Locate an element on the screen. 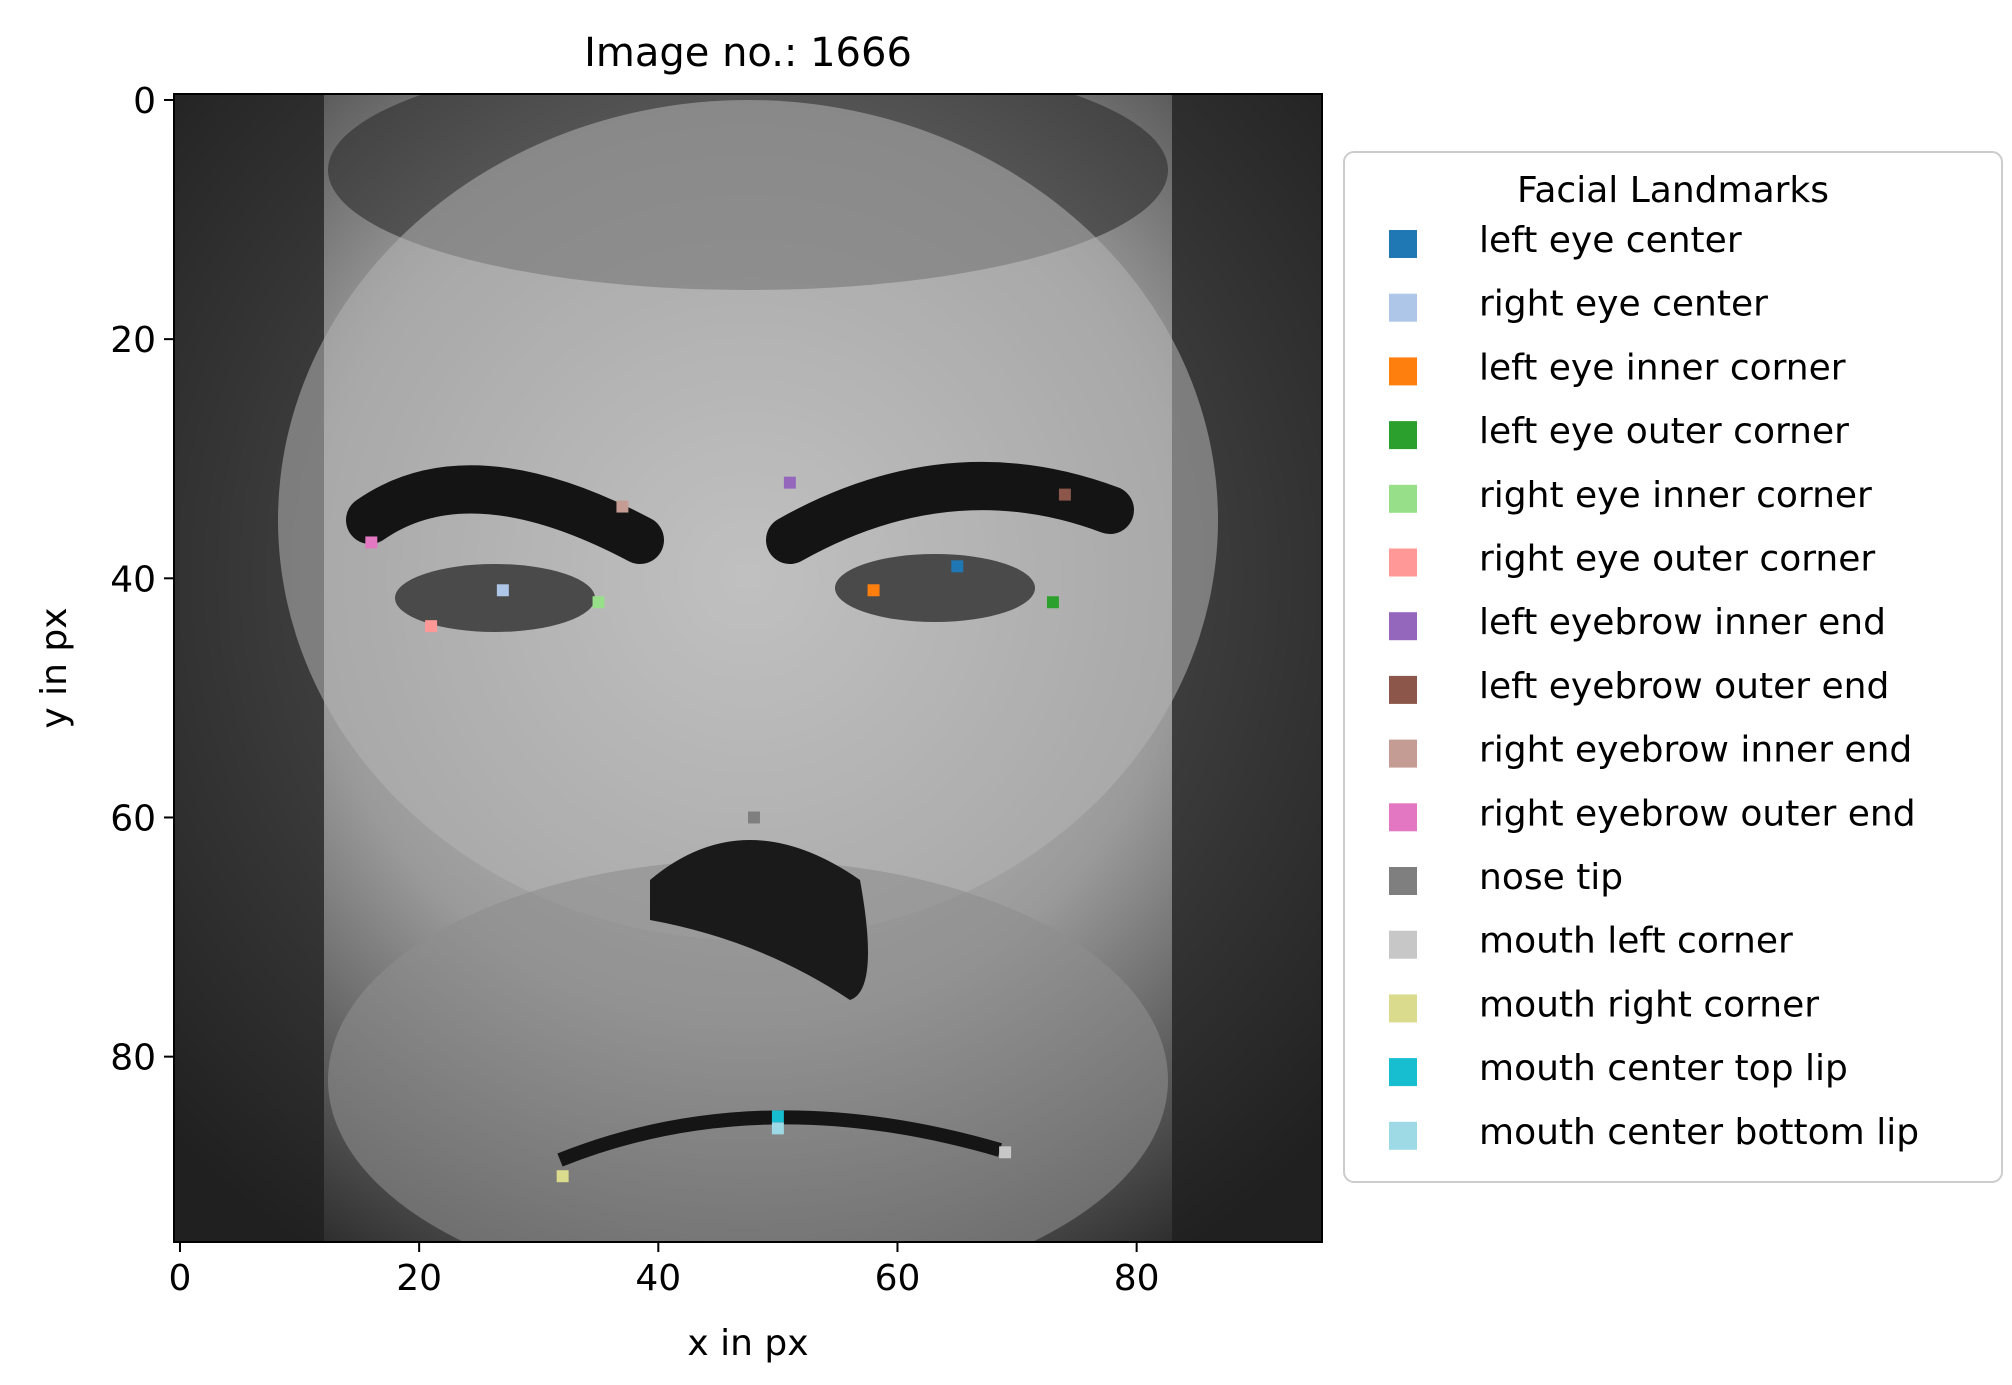 This screenshot has width=2012, height=1385. legend-label: mouth left corner is located at coordinates (1636, 941).